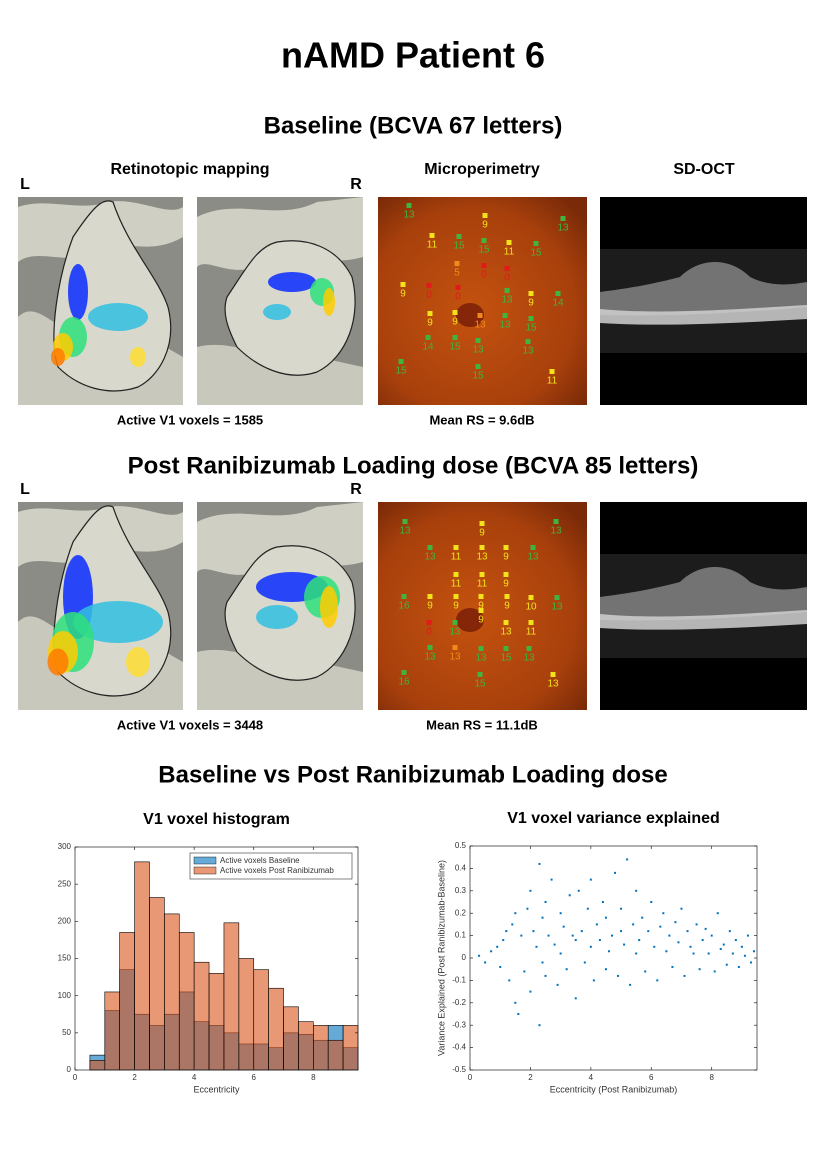 The image size is (827, 1169). I want to click on y-tick-label: -0.1, so click(459, 980).